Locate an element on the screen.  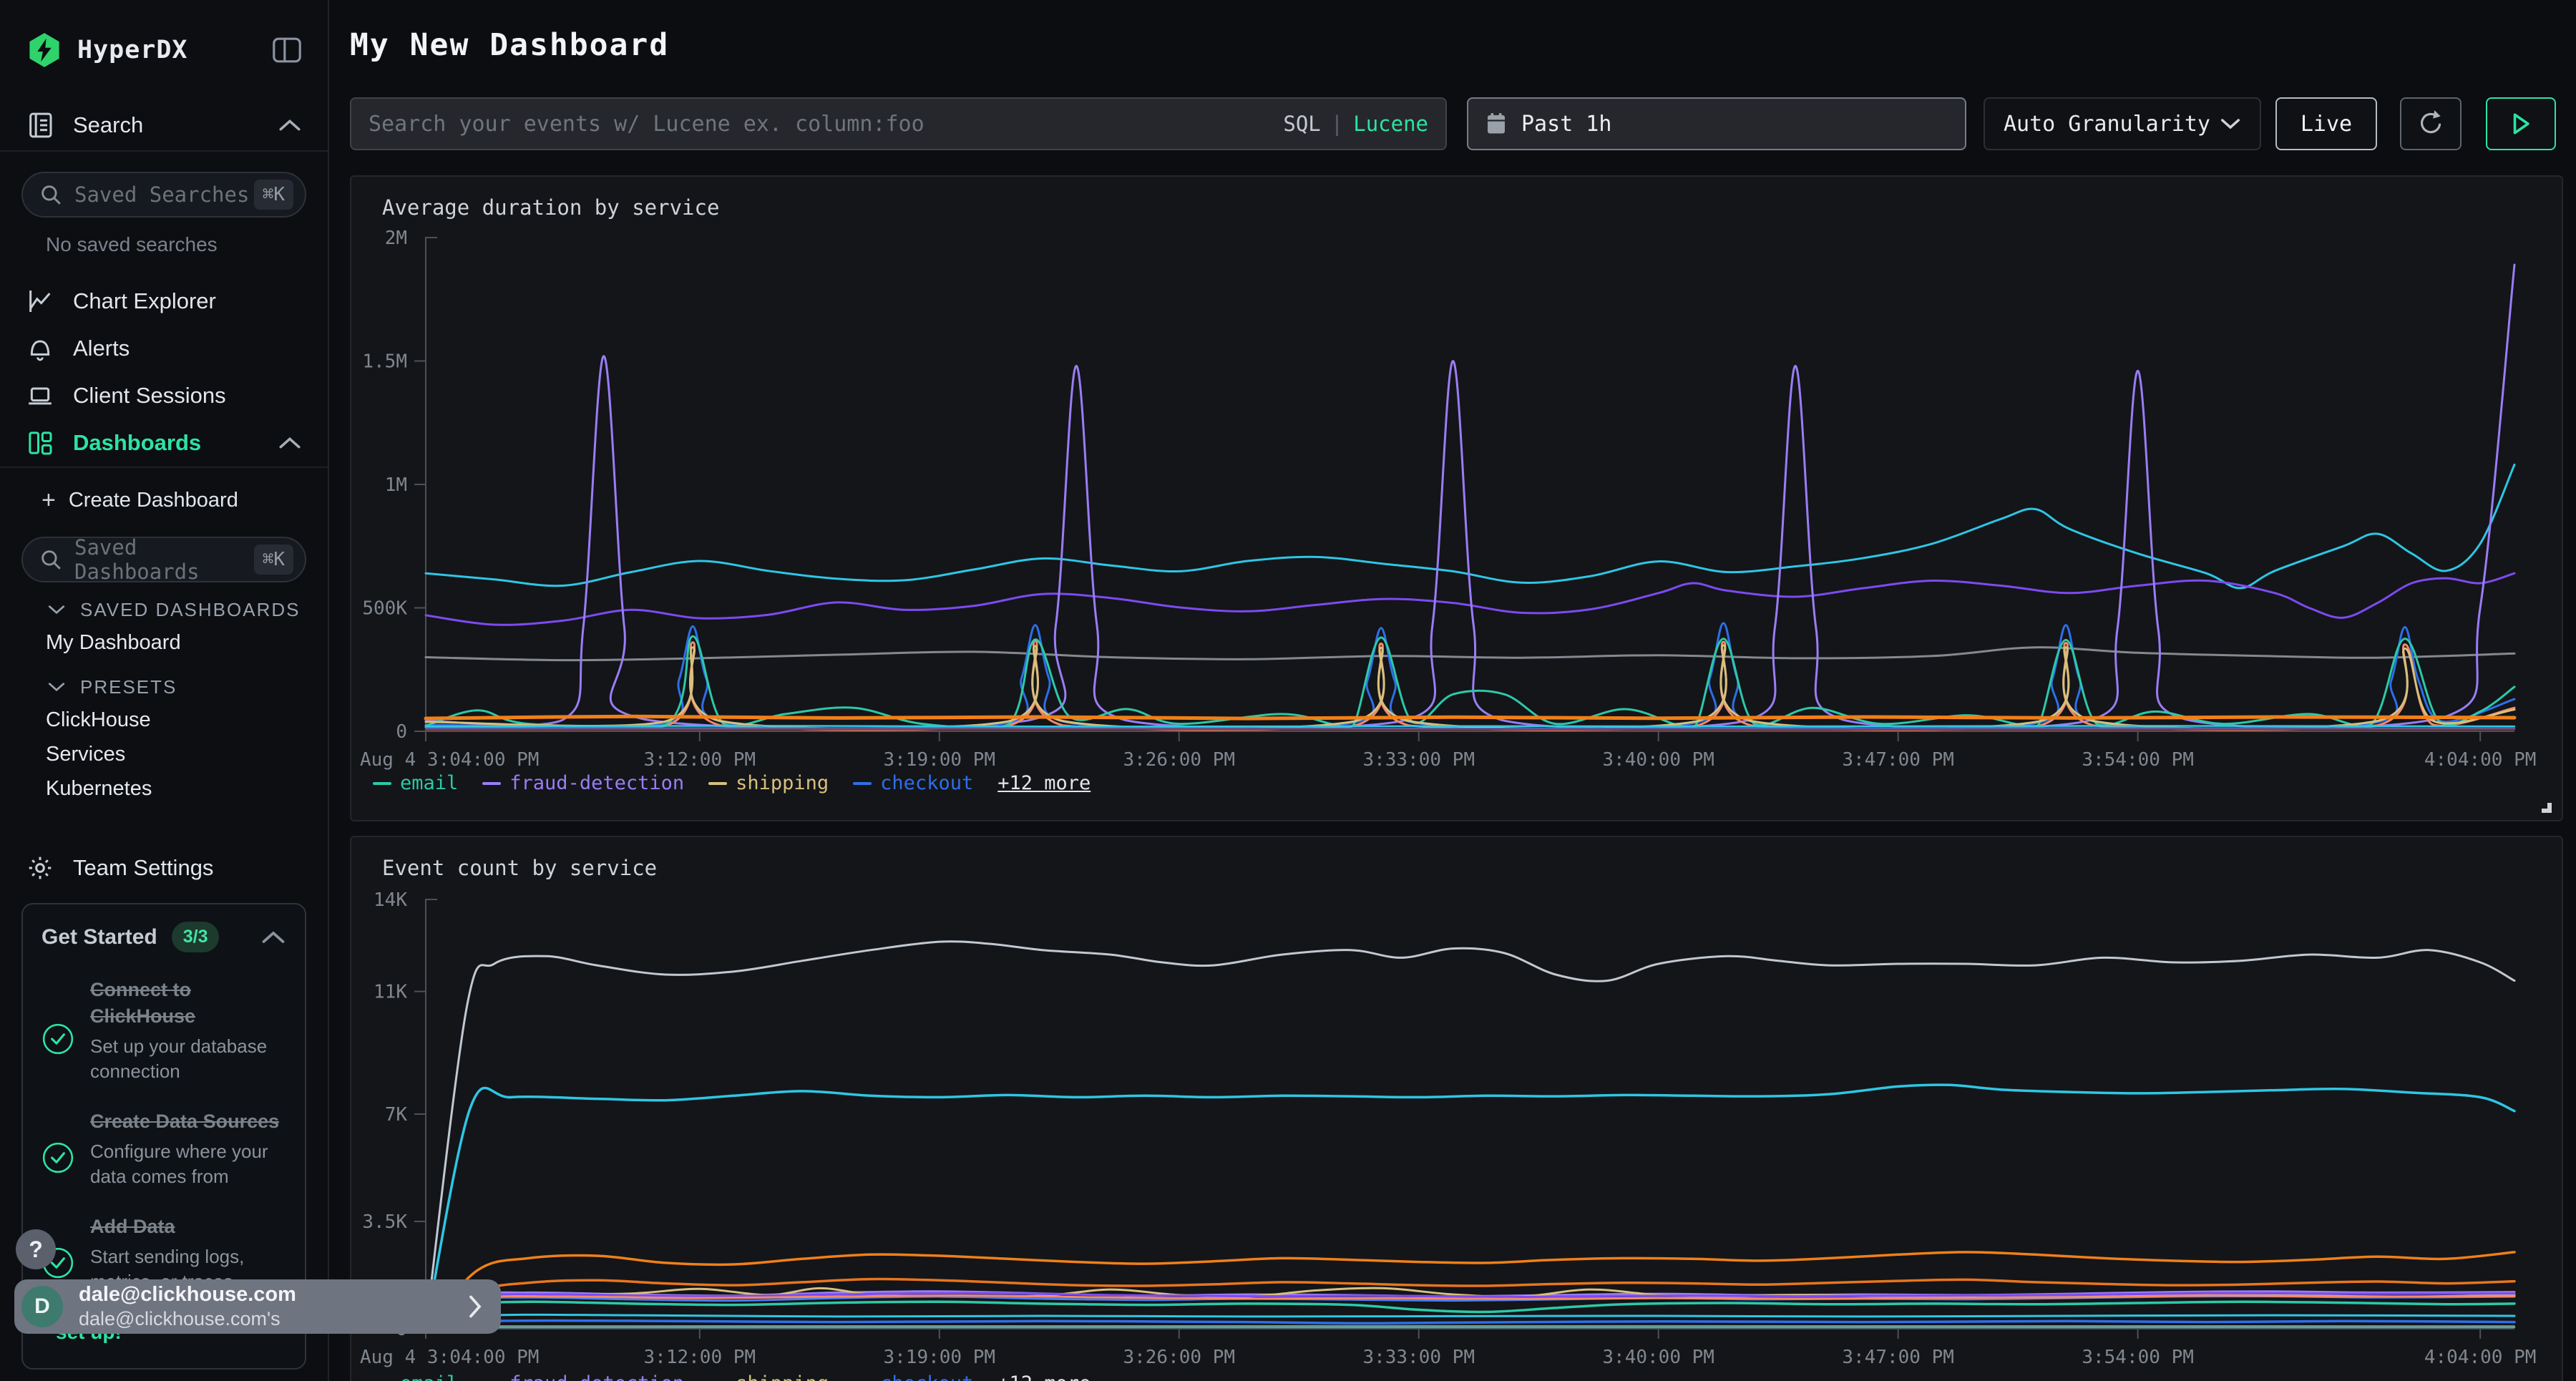
chevron-right-icon is located at coordinates (475, 1306).